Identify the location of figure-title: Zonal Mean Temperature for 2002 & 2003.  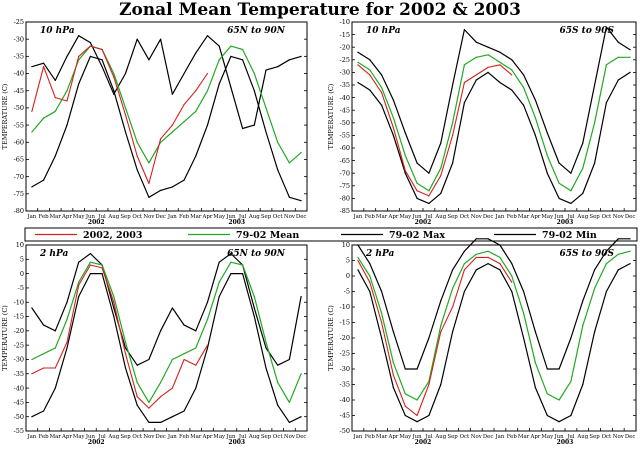
(320, 10).